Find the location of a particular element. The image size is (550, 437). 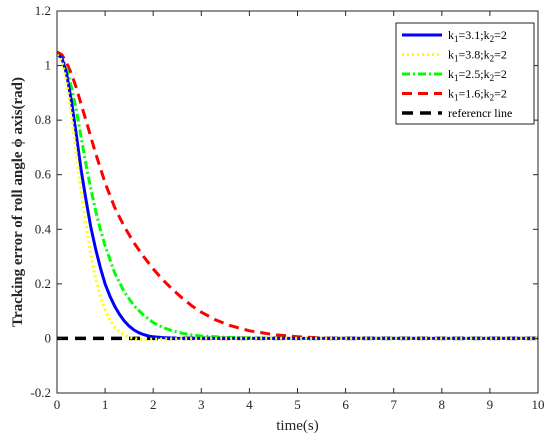

y-tick-label: 0.8 is located at coordinates (43, 119).